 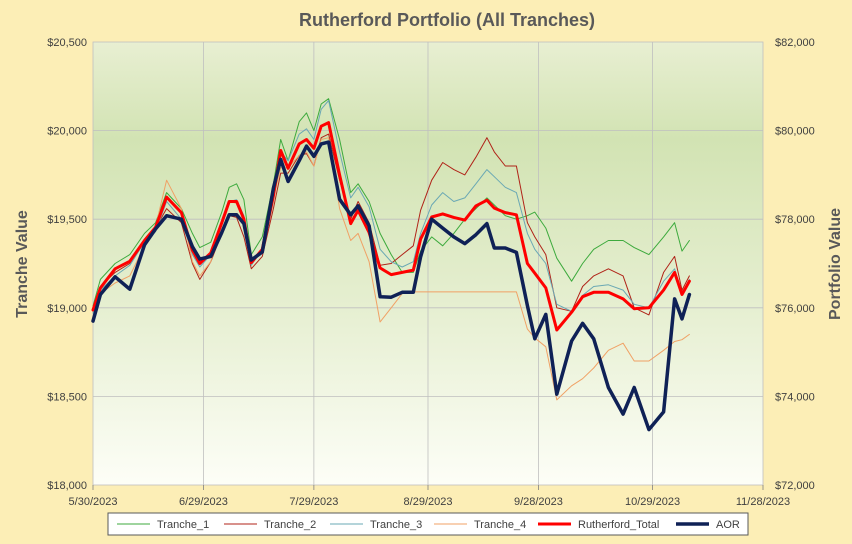 What do you see at coordinates (618, 525) in the screenshot?
I see `legend-label: Rutherford_Total` at bounding box center [618, 525].